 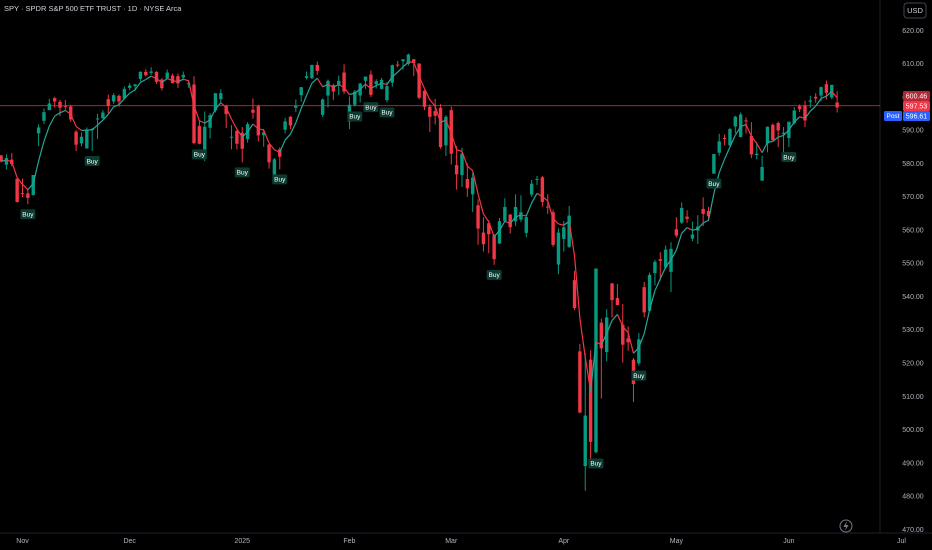 I want to click on y-tick-label: 520.00, so click(x=913, y=363).